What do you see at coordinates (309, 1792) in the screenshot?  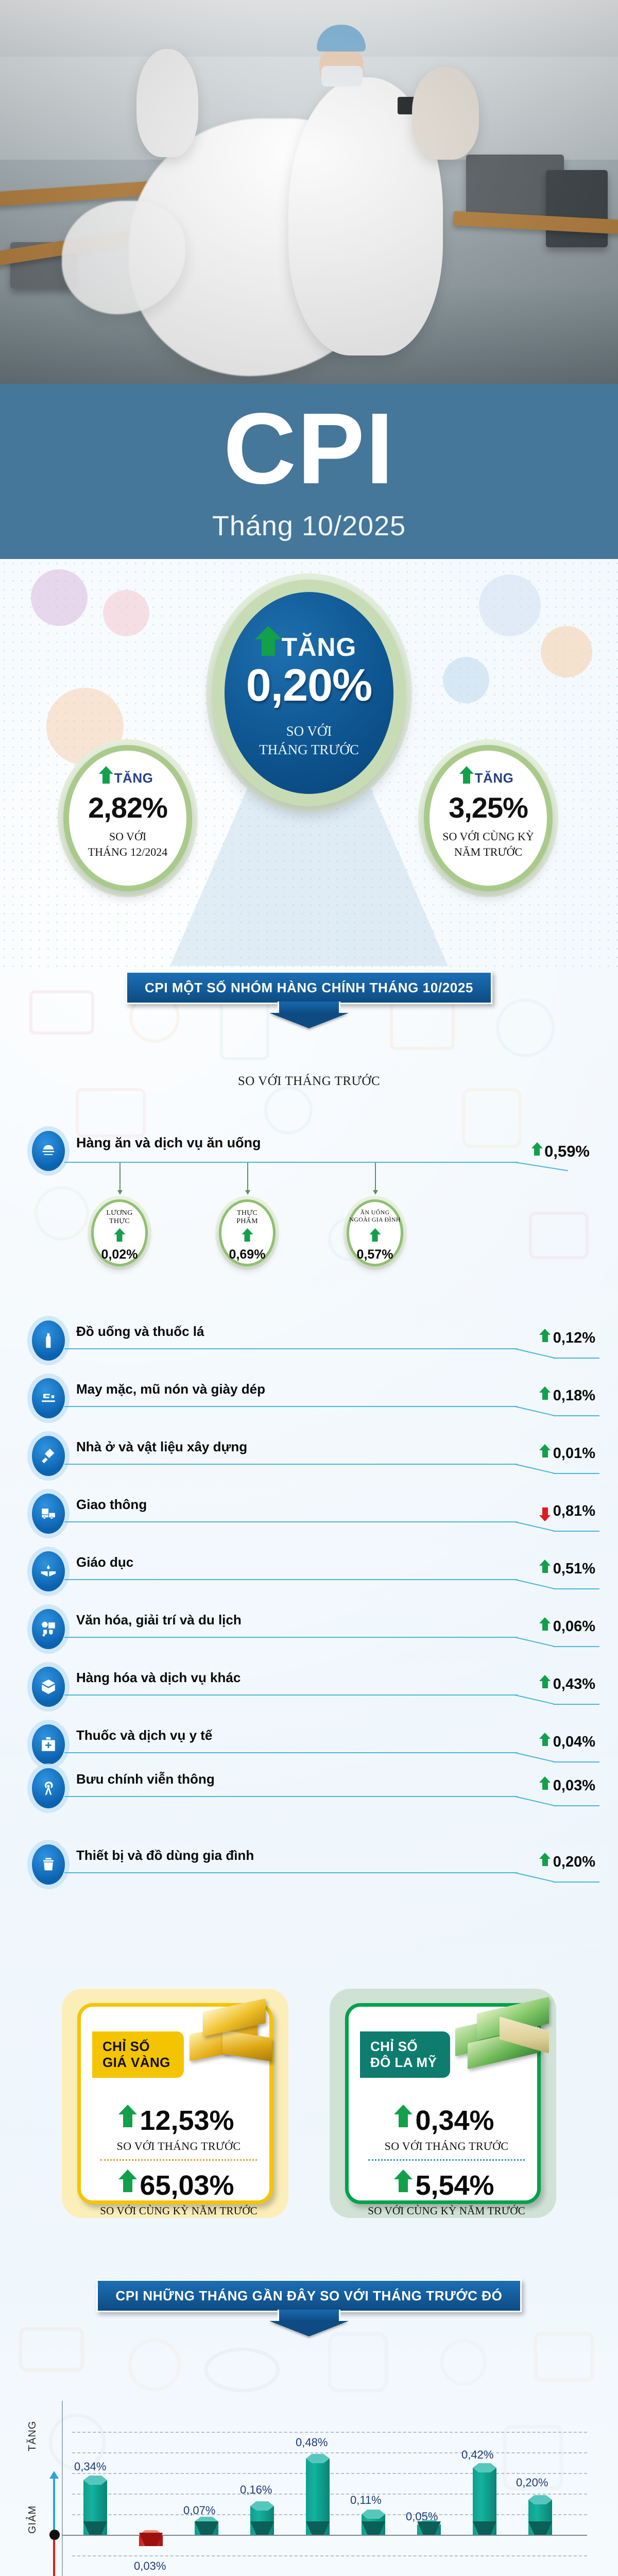 I see `category-row: Bưu chính viễn thông 0,03%` at bounding box center [309, 1792].